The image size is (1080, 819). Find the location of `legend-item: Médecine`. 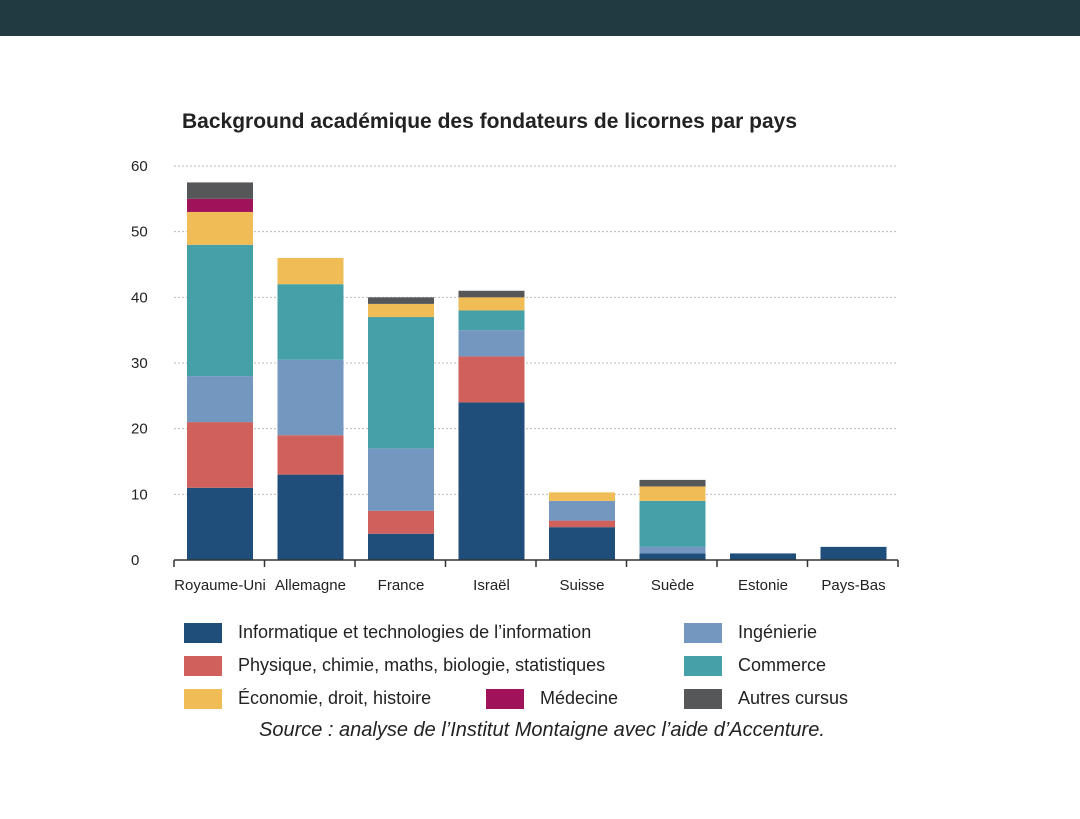

legend-item: Médecine is located at coordinates (552, 698).